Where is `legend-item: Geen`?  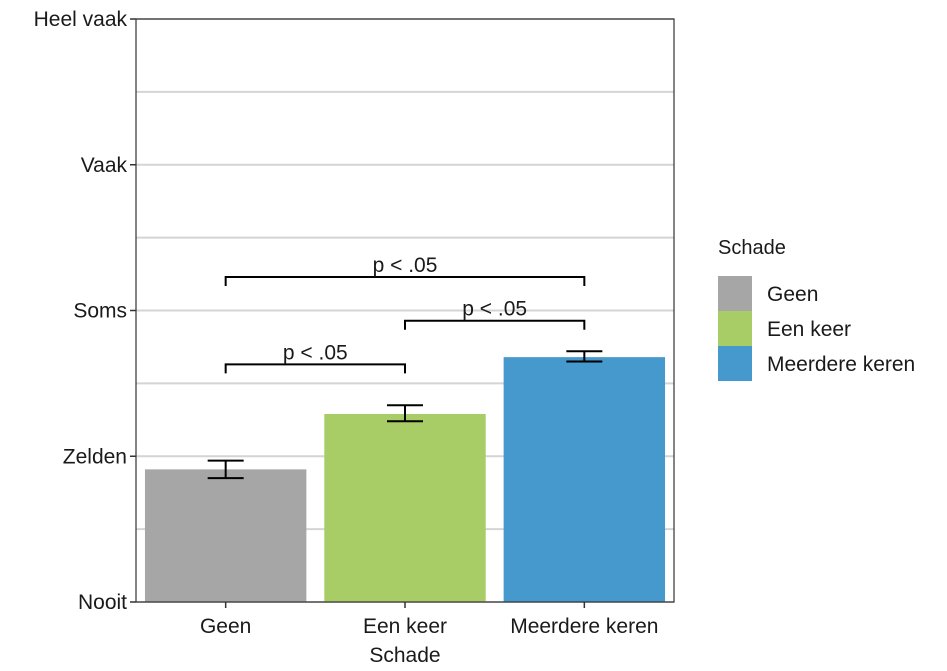 legend-item: Geen is located at coordinates (768, 293).